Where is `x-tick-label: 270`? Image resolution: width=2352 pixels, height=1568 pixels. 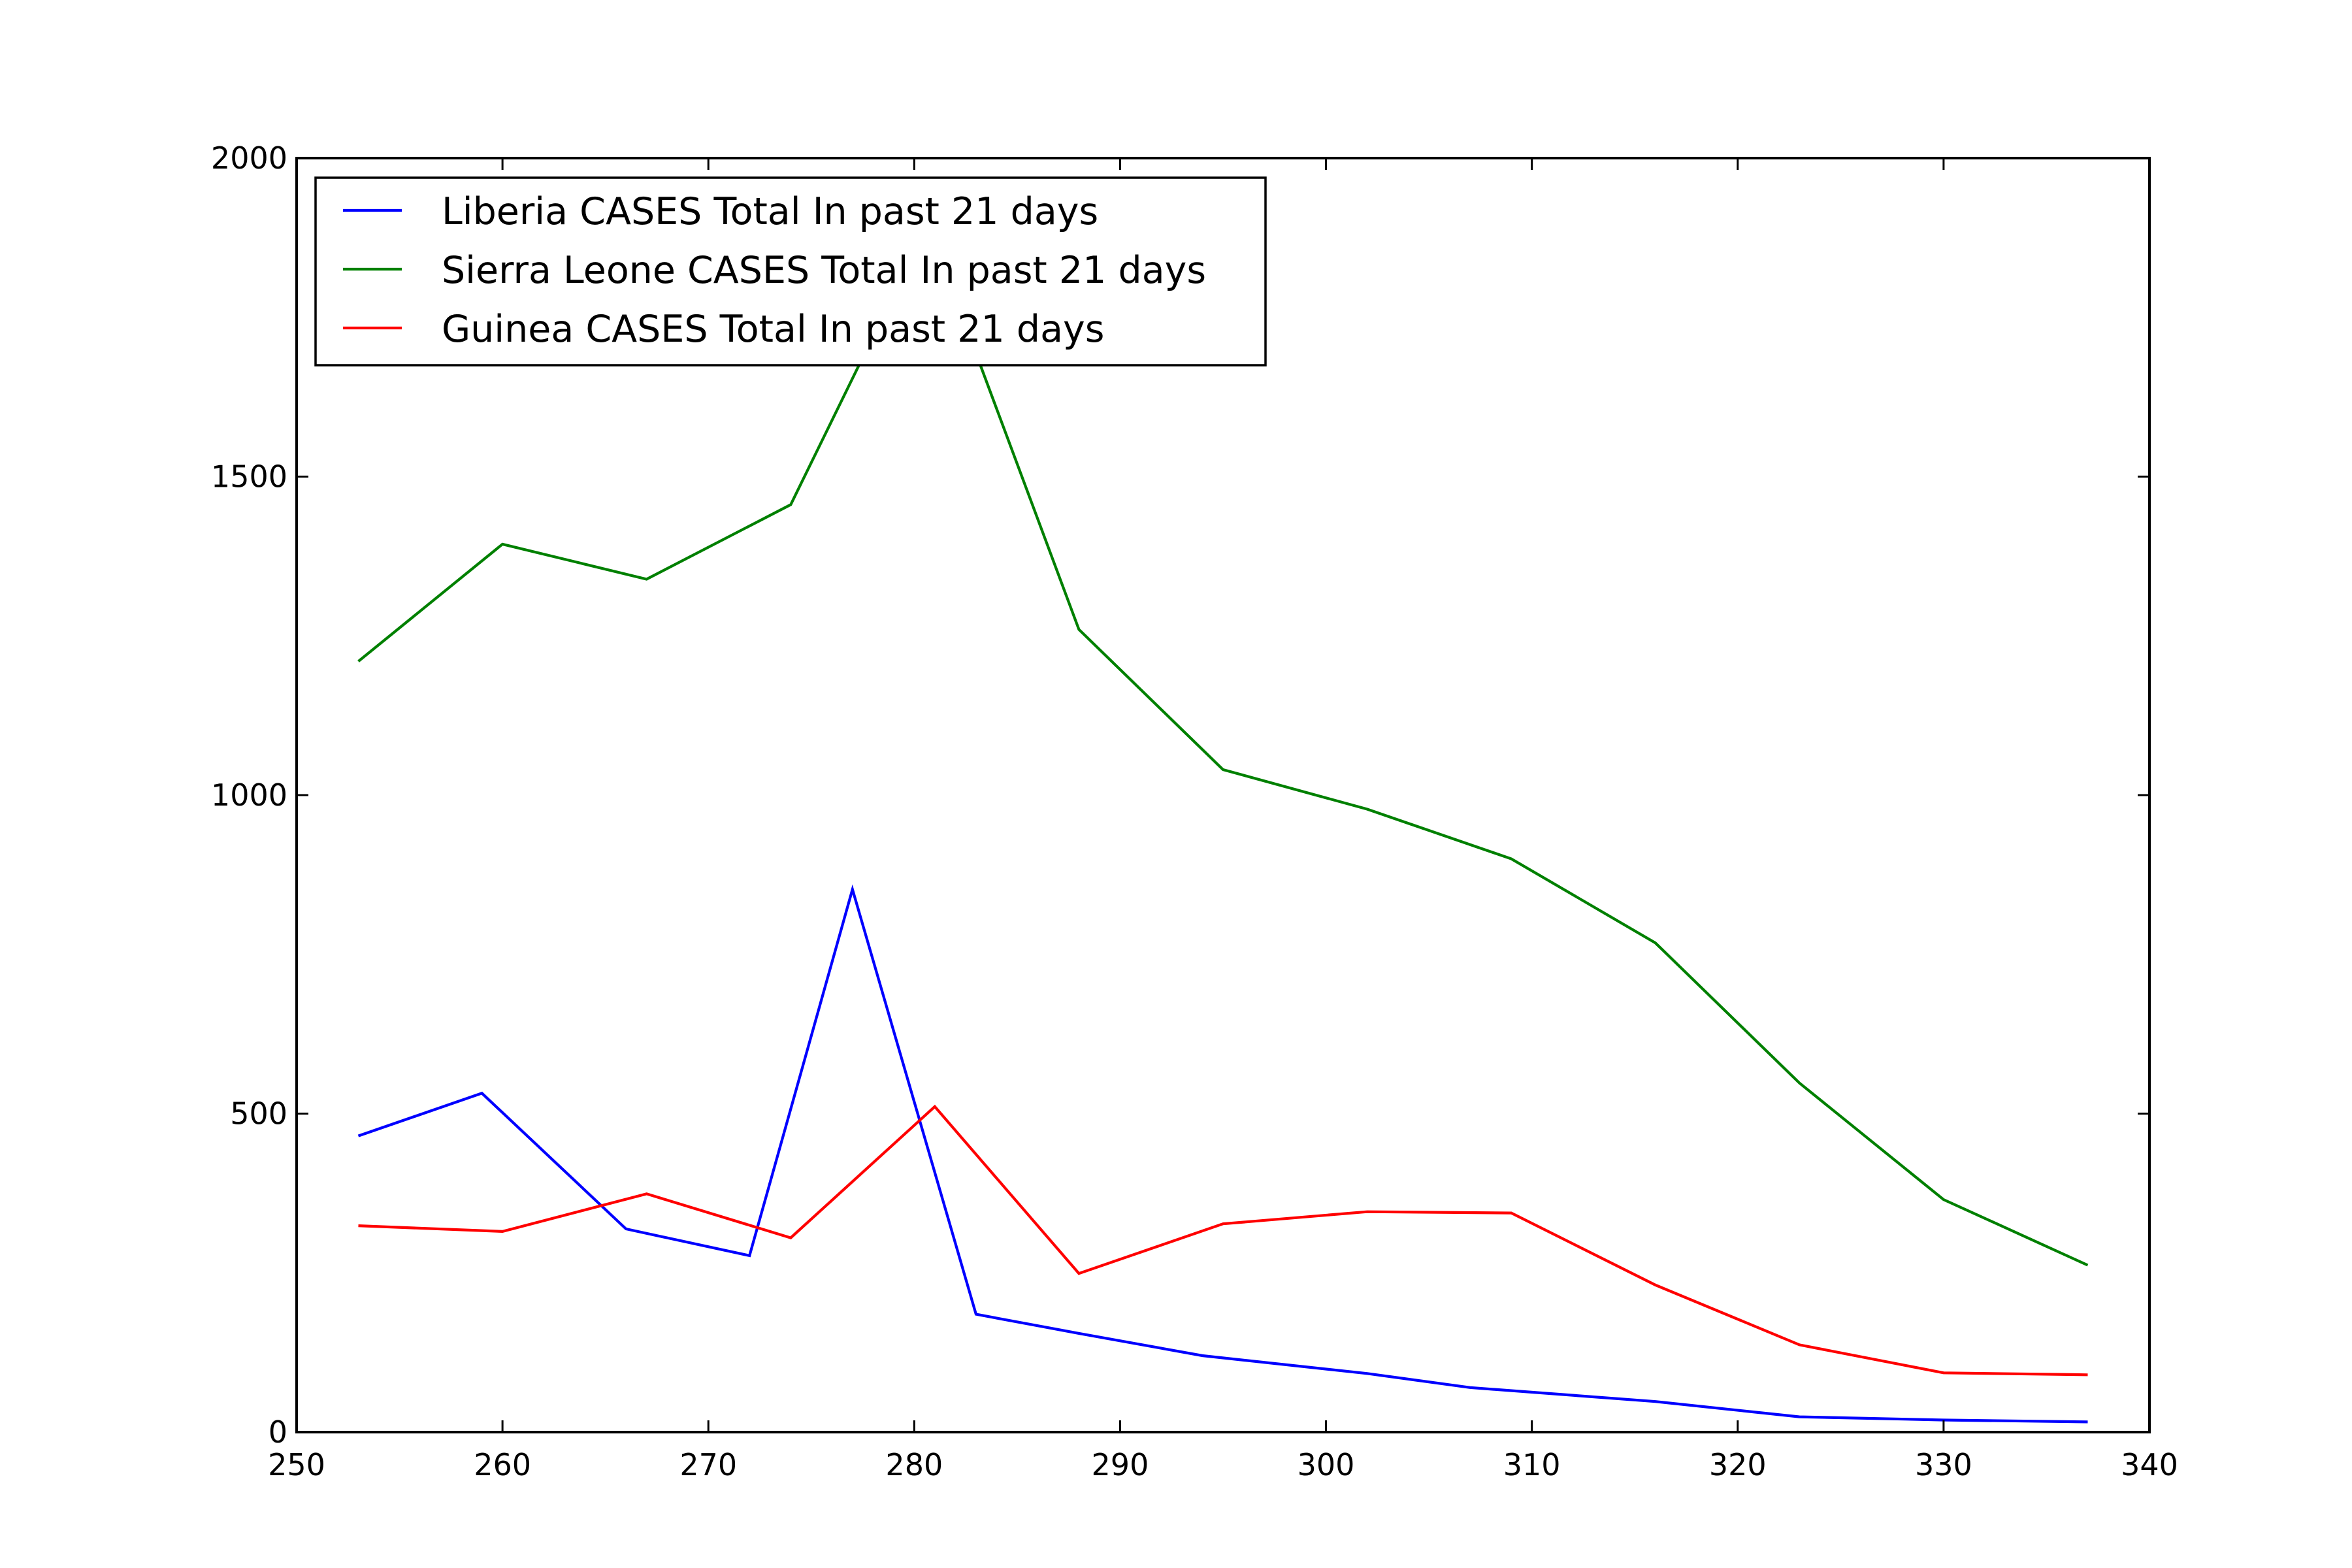 x-tick-label: 270 is located at coordinates (708, 1464).